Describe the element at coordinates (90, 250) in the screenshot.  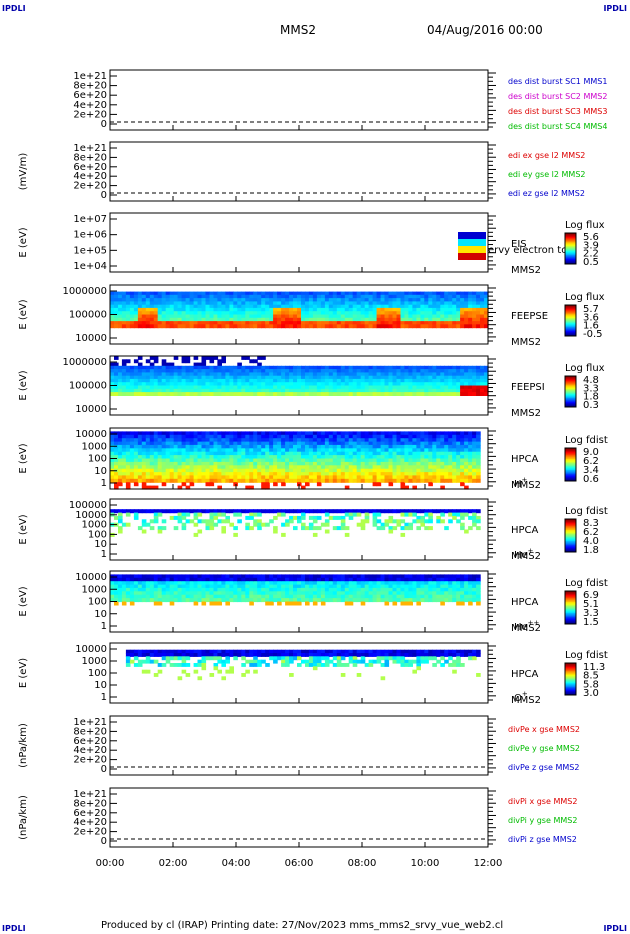
I see `y-tick-label-p3: 1e+05` at that location.